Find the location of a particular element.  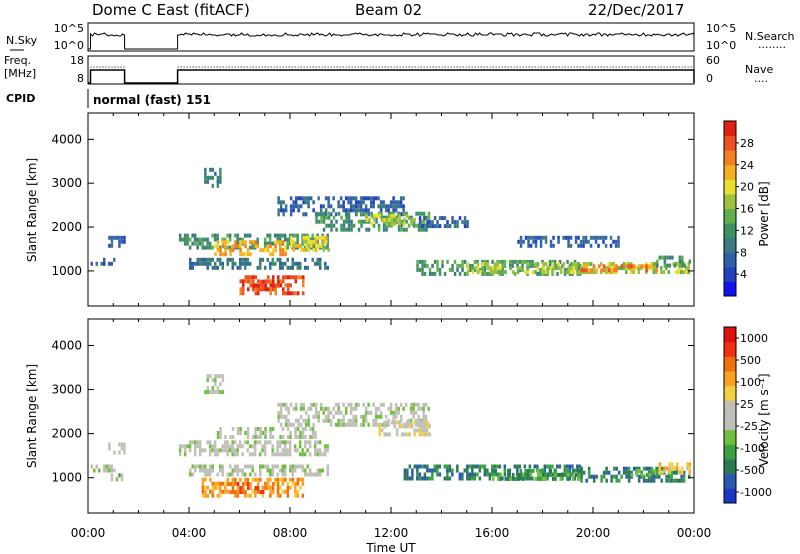

nsky-right-tick-bottom: 10^0 is located at coordinates (721, 45).